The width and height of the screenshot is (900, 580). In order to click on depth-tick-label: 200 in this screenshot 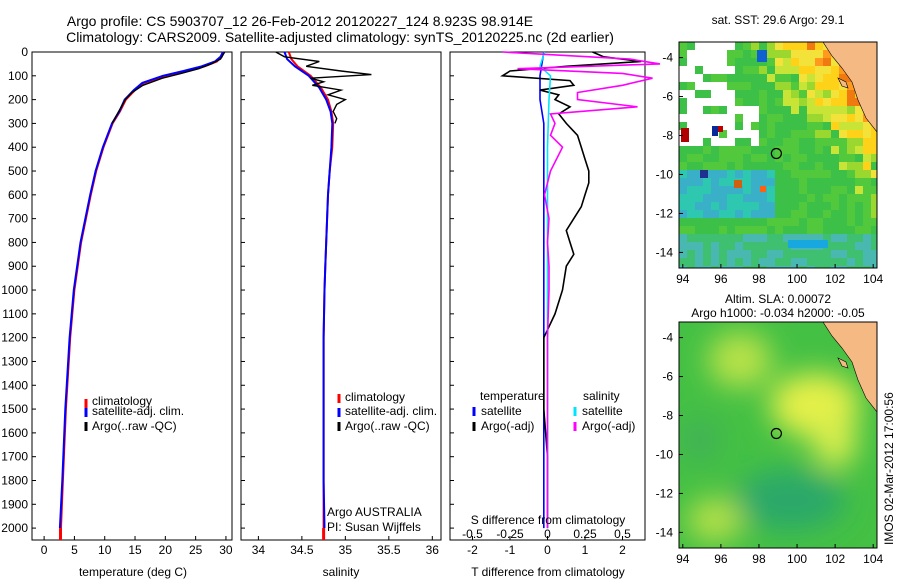, I will do `click(18, 100)`.